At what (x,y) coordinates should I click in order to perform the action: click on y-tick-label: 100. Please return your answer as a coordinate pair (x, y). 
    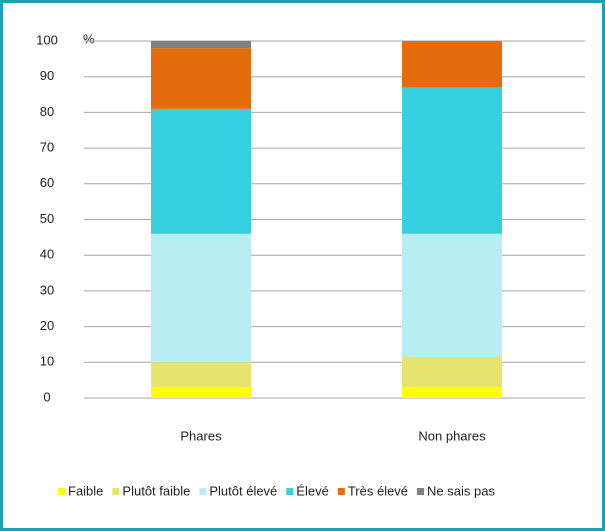
    Looking at the image, I should click on (47, 39).